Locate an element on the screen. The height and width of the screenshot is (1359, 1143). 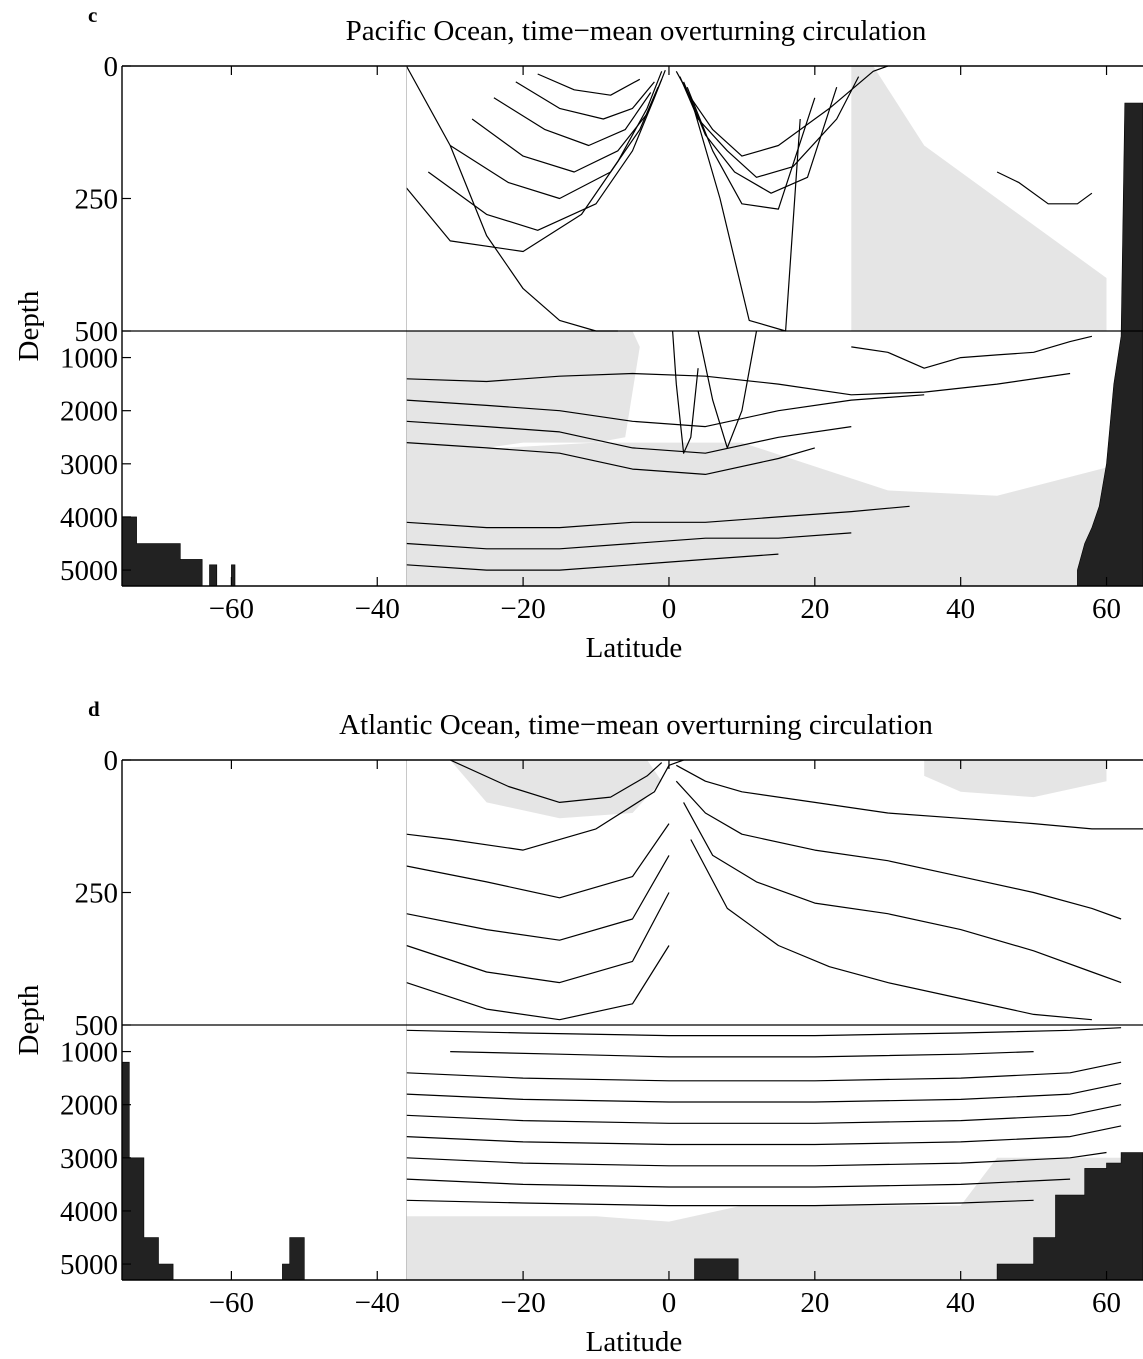
x-tick-label: −60 is located at coordinates (231, 609).